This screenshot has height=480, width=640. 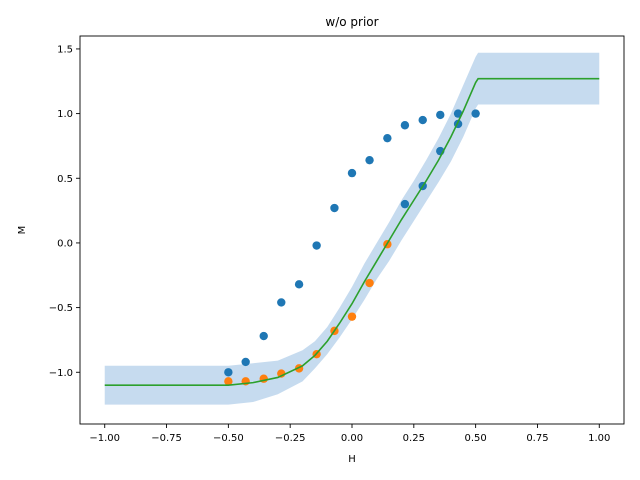 I want to click on y-tick-label-2: 0.0, so click(x=65, y=243).